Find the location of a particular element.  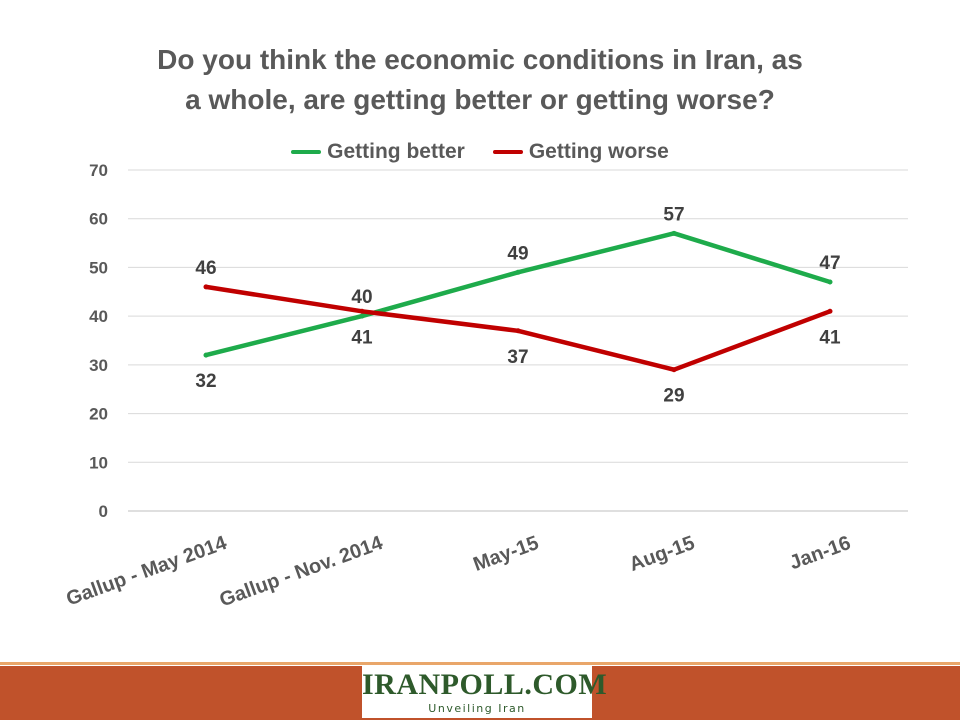

x-tick-label-5: Jan-16 is located at coordinates (820, 553).